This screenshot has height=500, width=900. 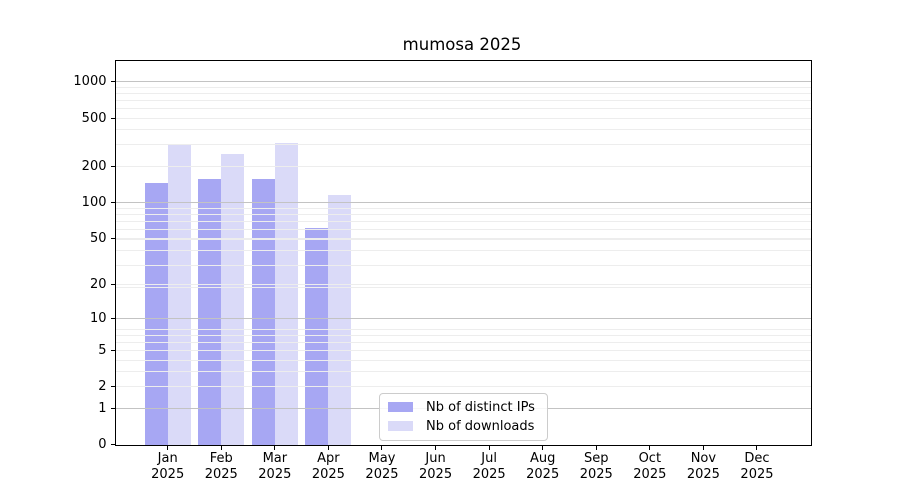 I want to click on x-tick-month: Apr, so click(x=328, y=458).